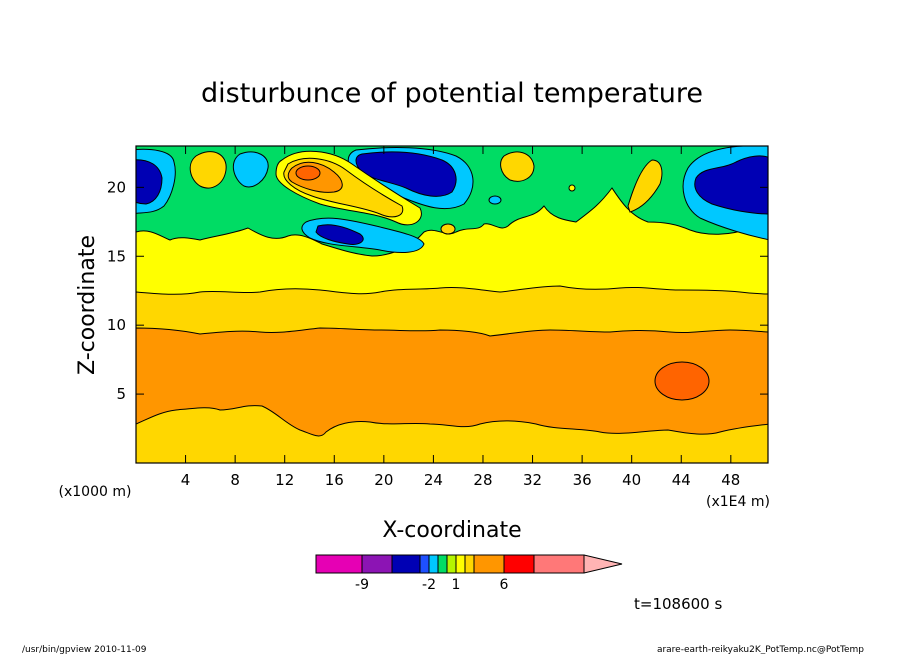 The image size is (904, 654). Describe the element at coordinates (452, 434) in the screenshot. I see `layer-surface` at that location.